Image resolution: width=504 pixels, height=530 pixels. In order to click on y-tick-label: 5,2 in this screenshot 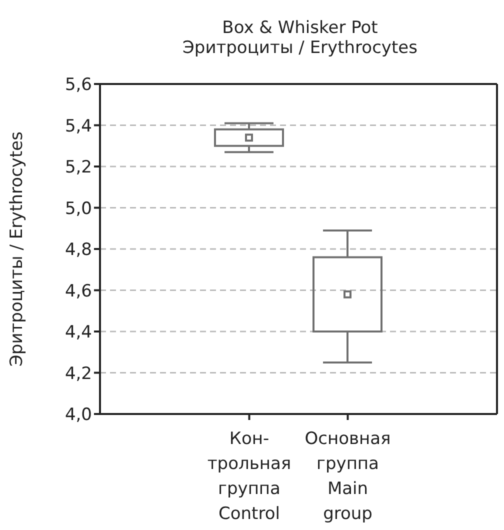, I will do `click(78, 168)`.